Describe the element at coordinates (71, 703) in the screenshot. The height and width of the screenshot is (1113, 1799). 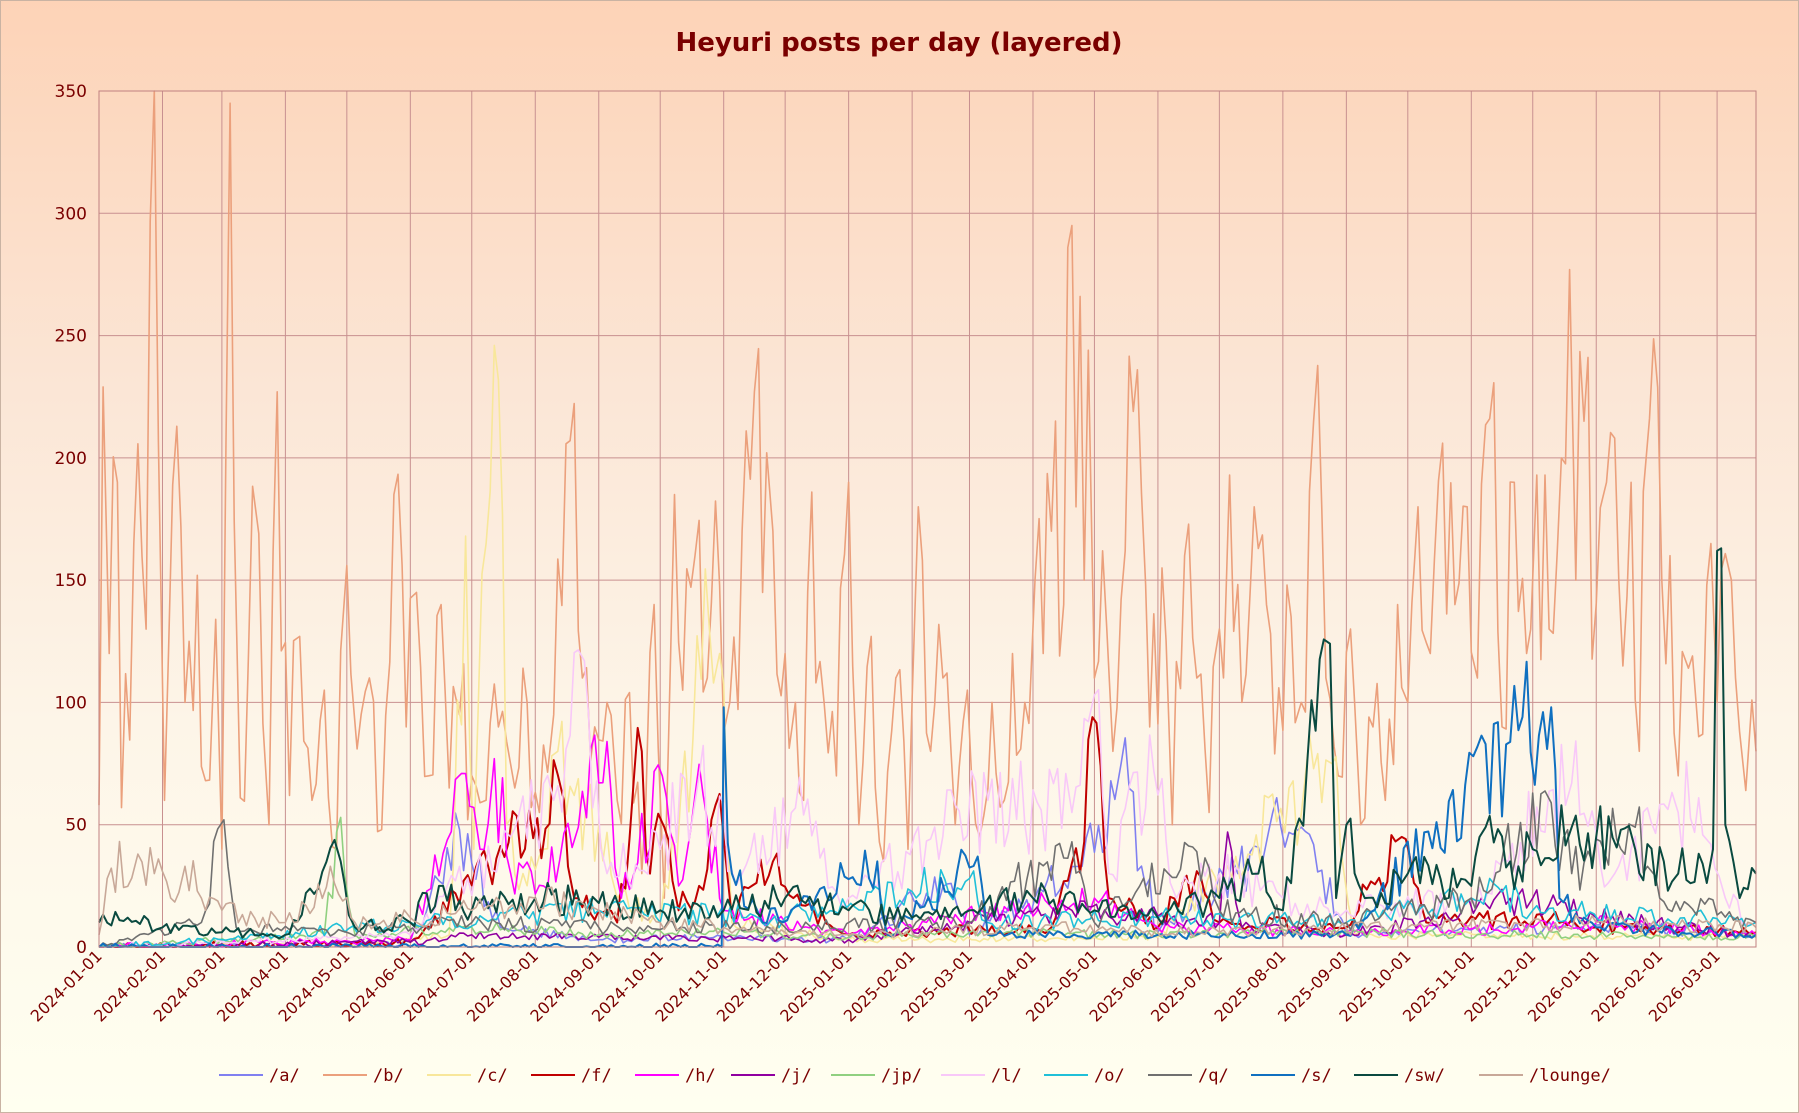
I see `y-tick-label: 100` at that location.